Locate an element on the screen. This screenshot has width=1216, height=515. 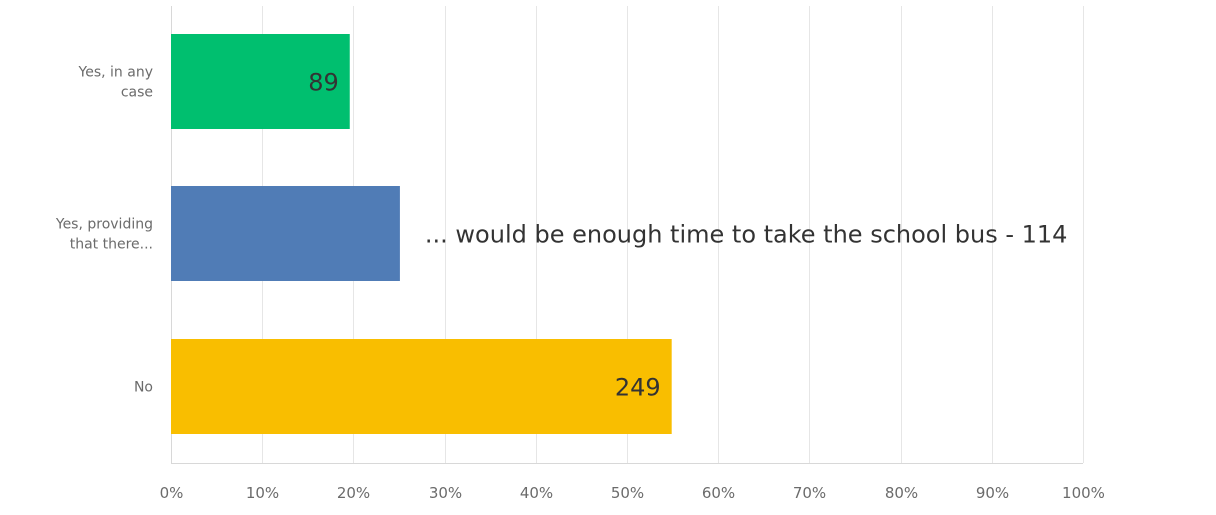
x-tick-label: 70% is located at coordinates (809, 493).